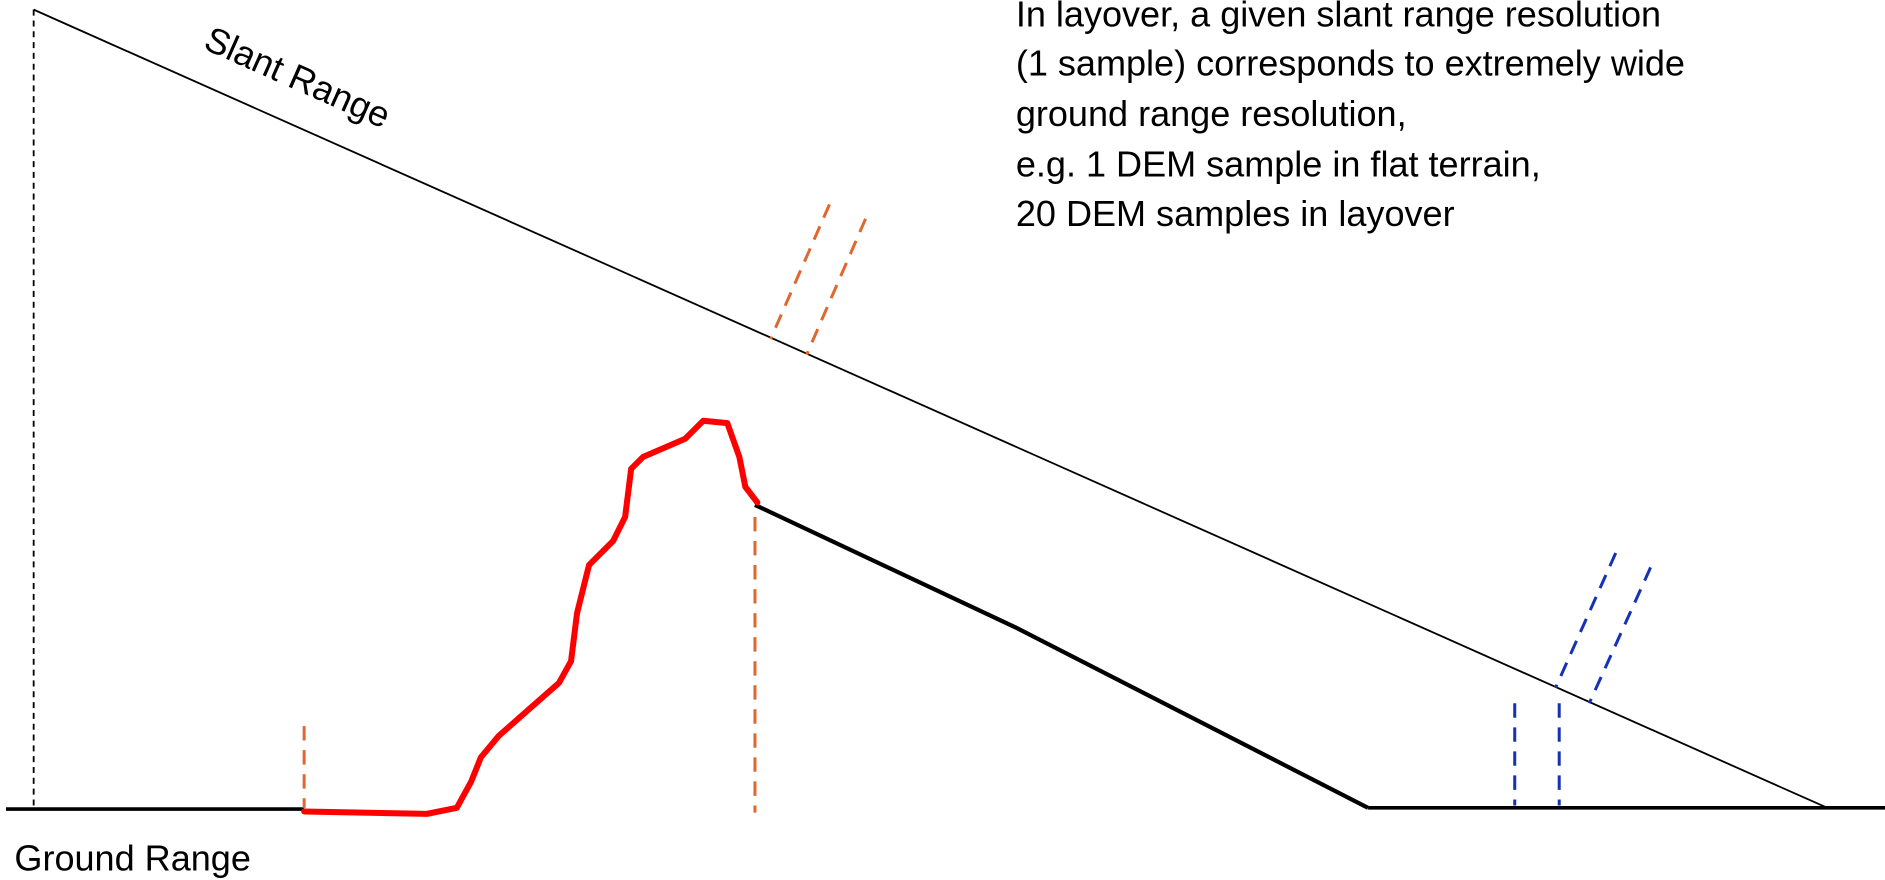 Image resolution: width=1885 pixels, height=880 pixels. Describe the element at coordinates (298, 77) in the screenshot. I see `slant-range-label: Slant Range` at that location.